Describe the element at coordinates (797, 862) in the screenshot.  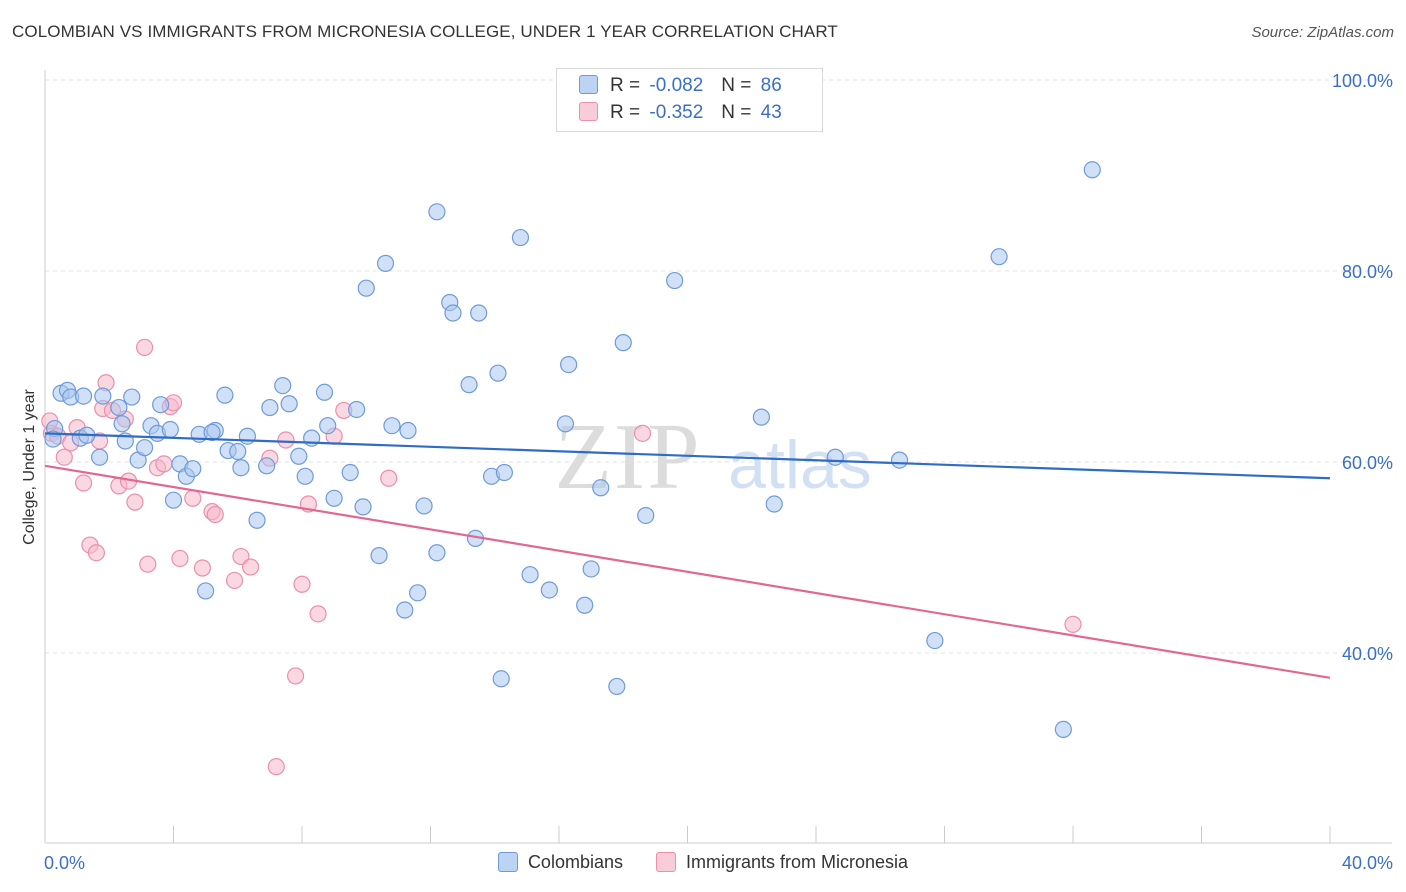
I see `bottom-legend-label-micronesia: Immigrants from Micronesia` at that location.